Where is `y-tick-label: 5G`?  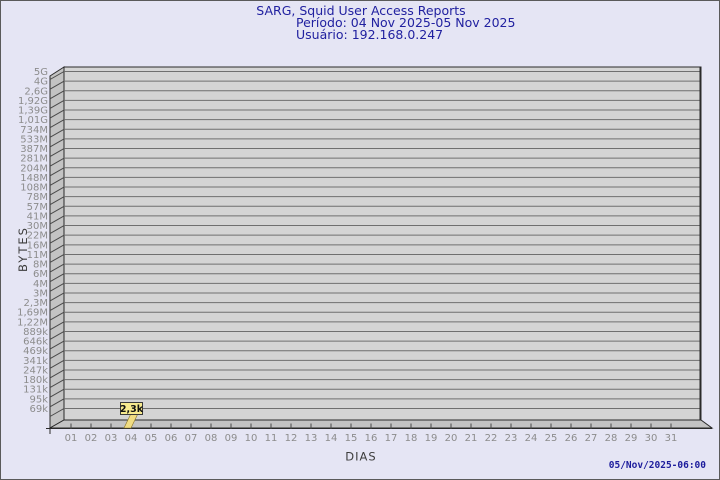
y-tick-label: 5G is located at coordinates (41, 72).